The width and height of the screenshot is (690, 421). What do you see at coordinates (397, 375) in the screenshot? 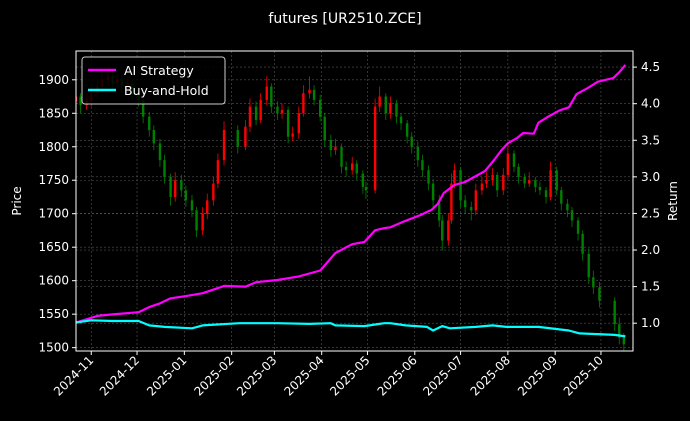
I see `x-tick-label: 2025-06` at bounding box center [397, 375].